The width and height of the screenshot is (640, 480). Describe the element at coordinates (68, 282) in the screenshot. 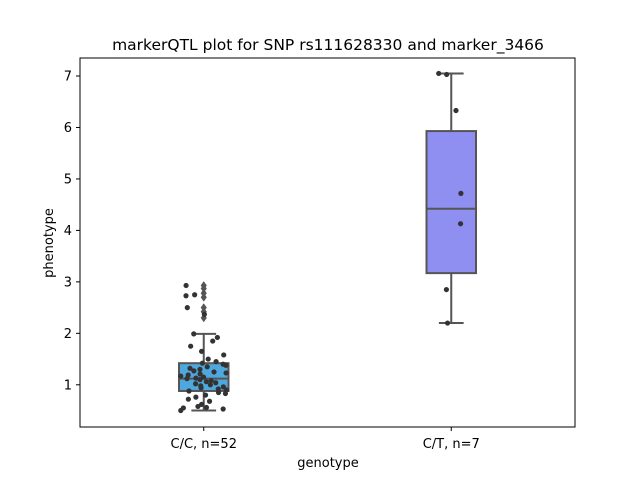

I see `y-tick-label: 3` at that location.